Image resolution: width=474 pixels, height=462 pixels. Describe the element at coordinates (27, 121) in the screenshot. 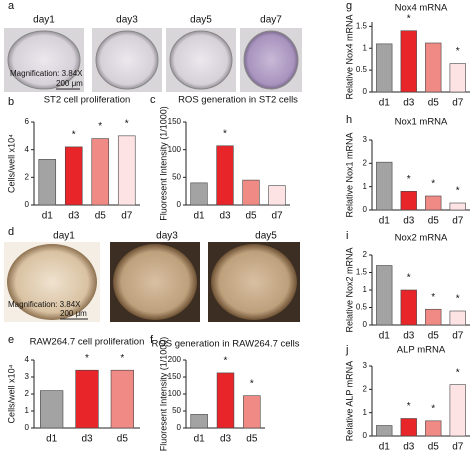

I see `y-tick-label: 6` at that location.